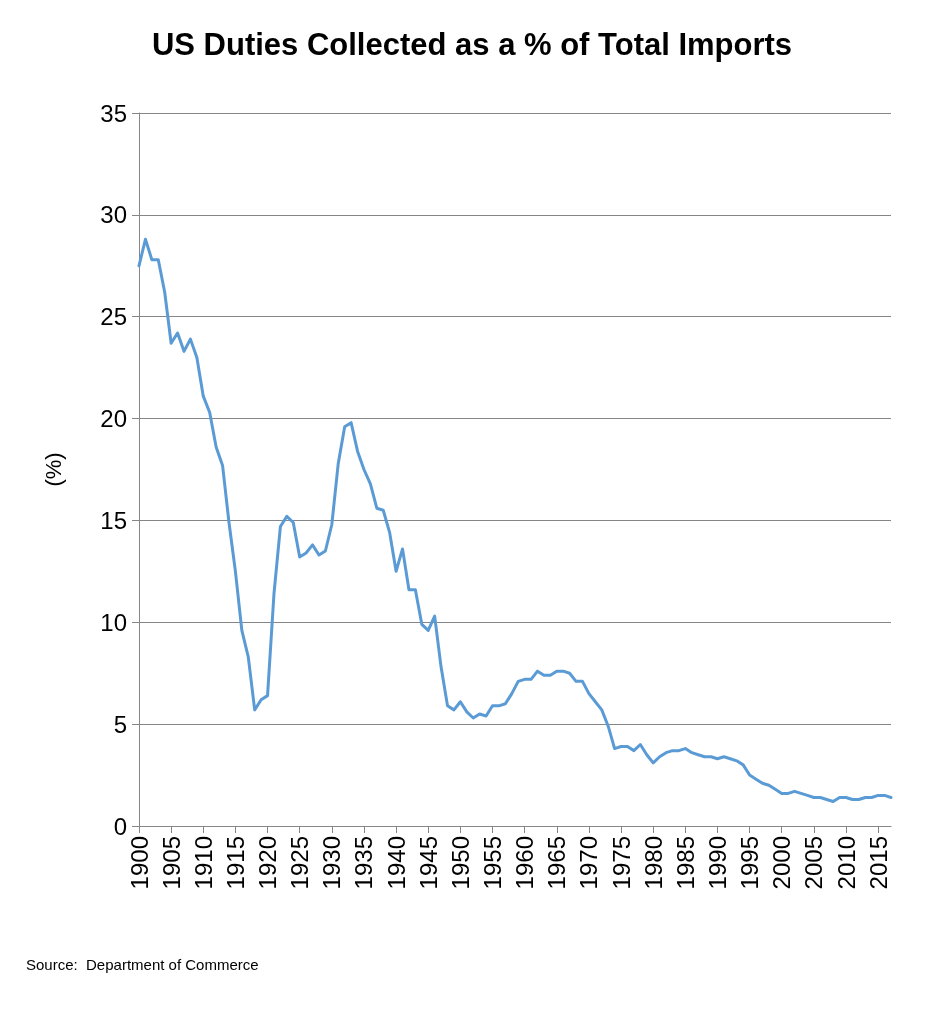 The image size is (944, 1014). I want to click on x-tick-label: 1960, so click(525, 863).